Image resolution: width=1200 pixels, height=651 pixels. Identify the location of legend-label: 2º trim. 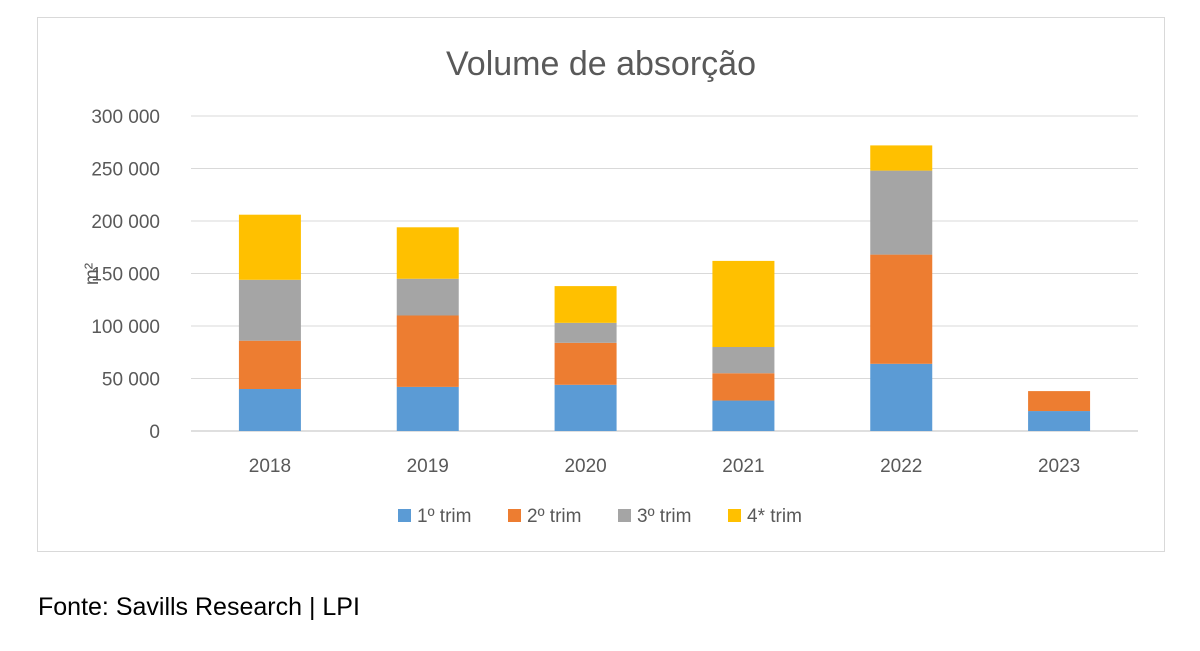
(554, 516).